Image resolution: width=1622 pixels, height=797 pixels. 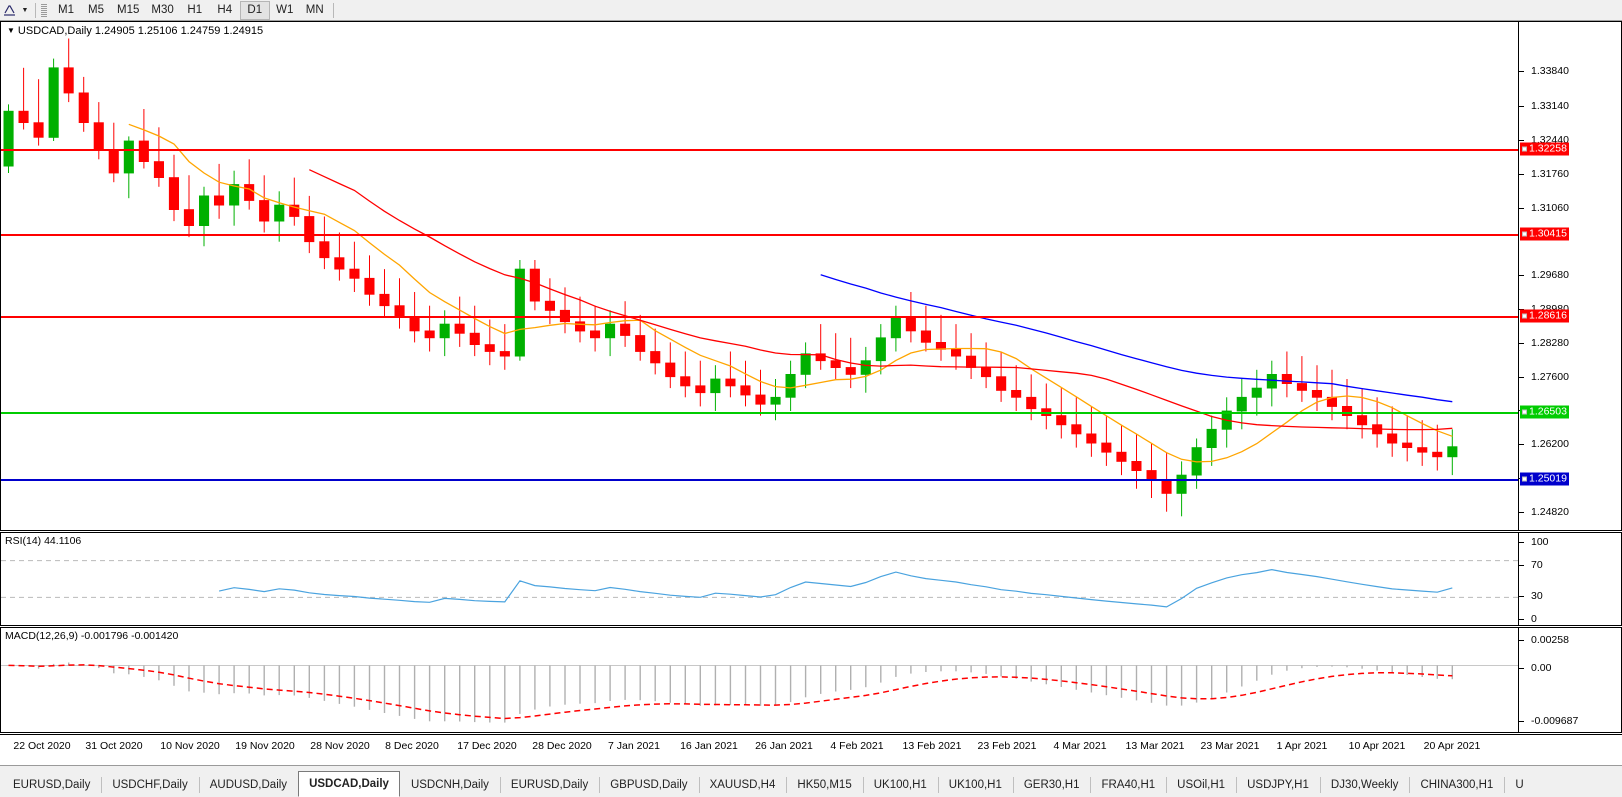 I want to click on rsi-tick-label: 30, so click(x=1537, y=596).